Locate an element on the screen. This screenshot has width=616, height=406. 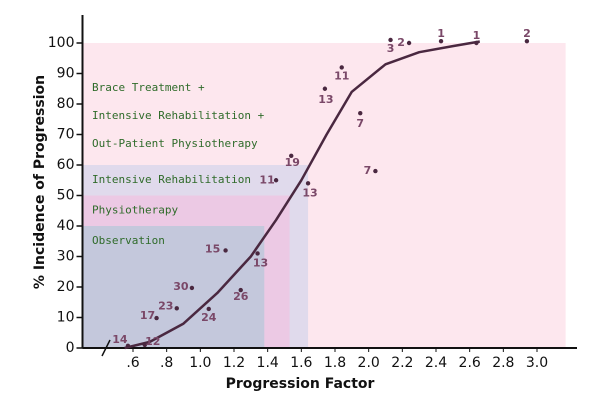
region-label: Brace Treatment + is located at coordinates (148, 87).